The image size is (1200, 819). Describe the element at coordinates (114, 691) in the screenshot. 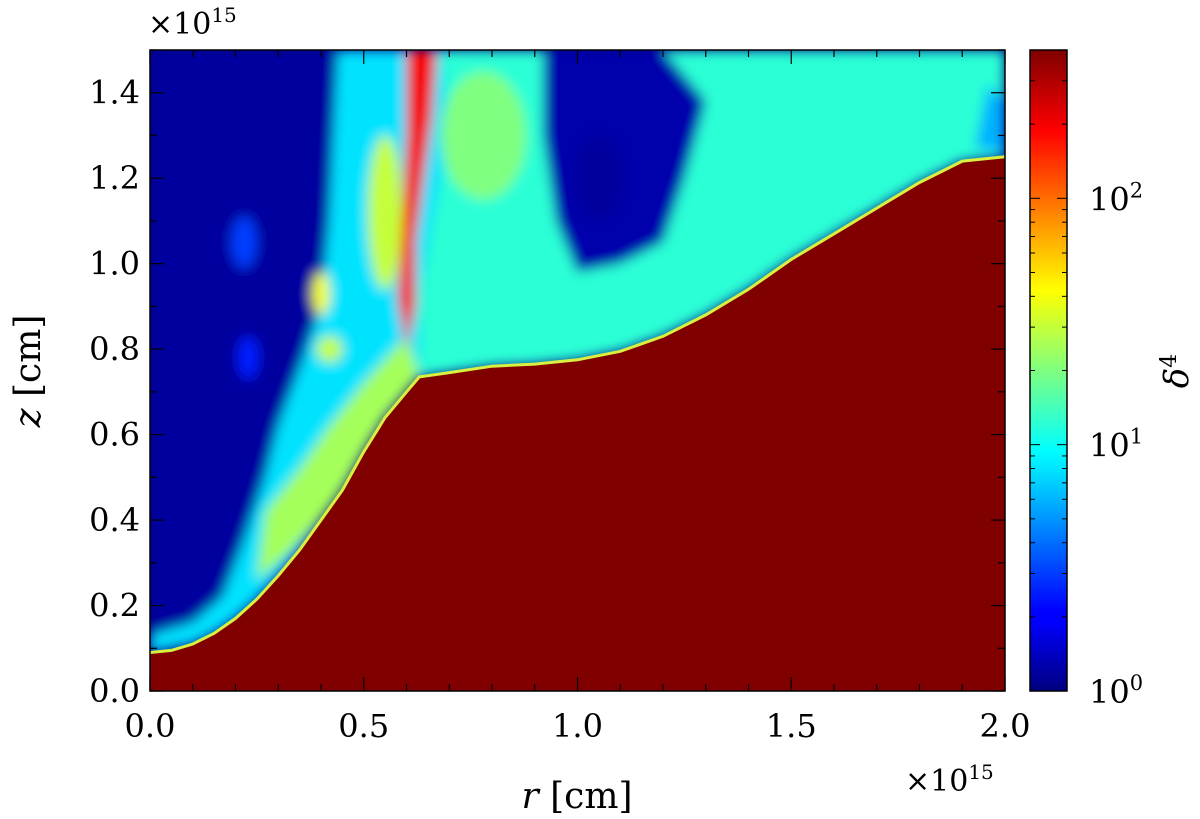

I see `y-tick-label: 0.0` at that location.